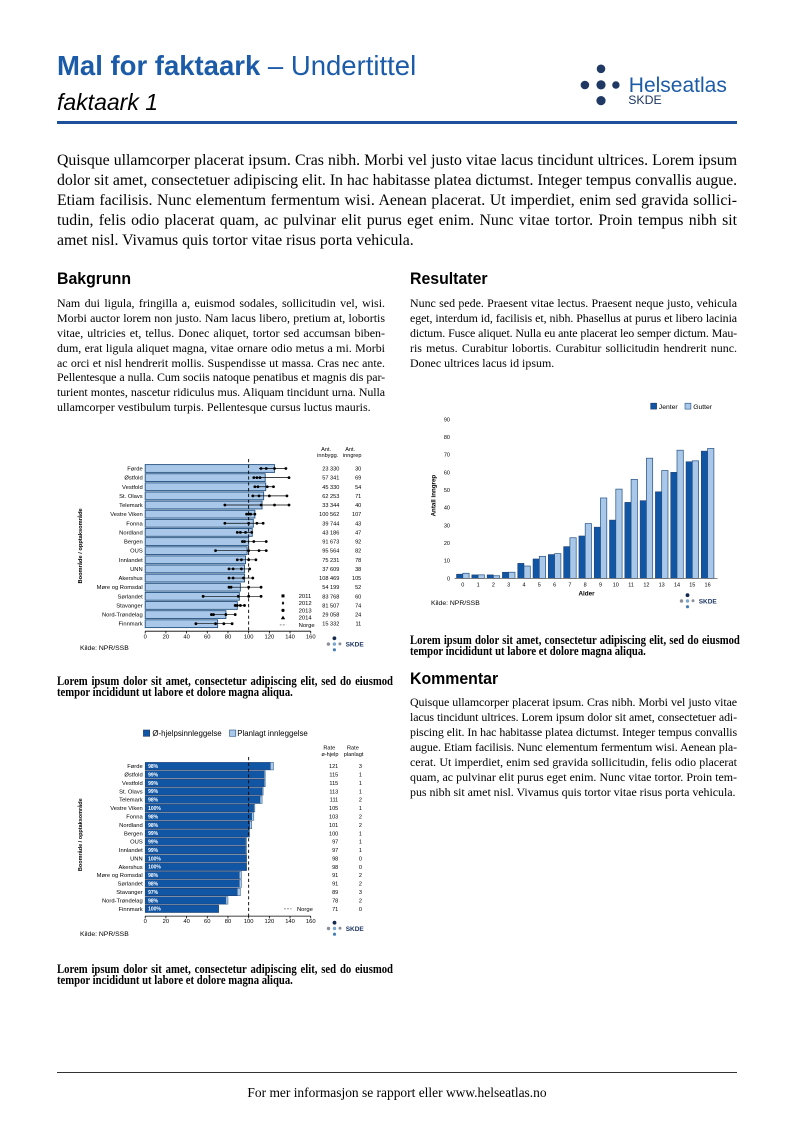  Describe the element at coordinates (333, 826) in the screenshot. I see `svg-text: 101` at that location.